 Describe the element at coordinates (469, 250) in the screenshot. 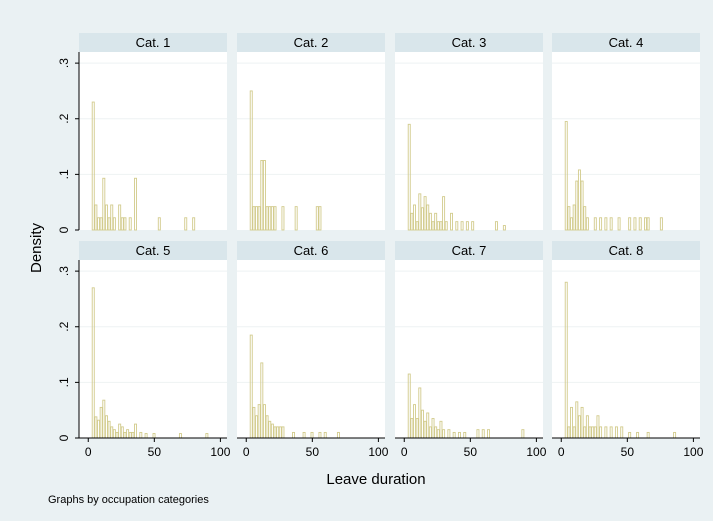

I see `panel-title: Cat. 7` at that location.